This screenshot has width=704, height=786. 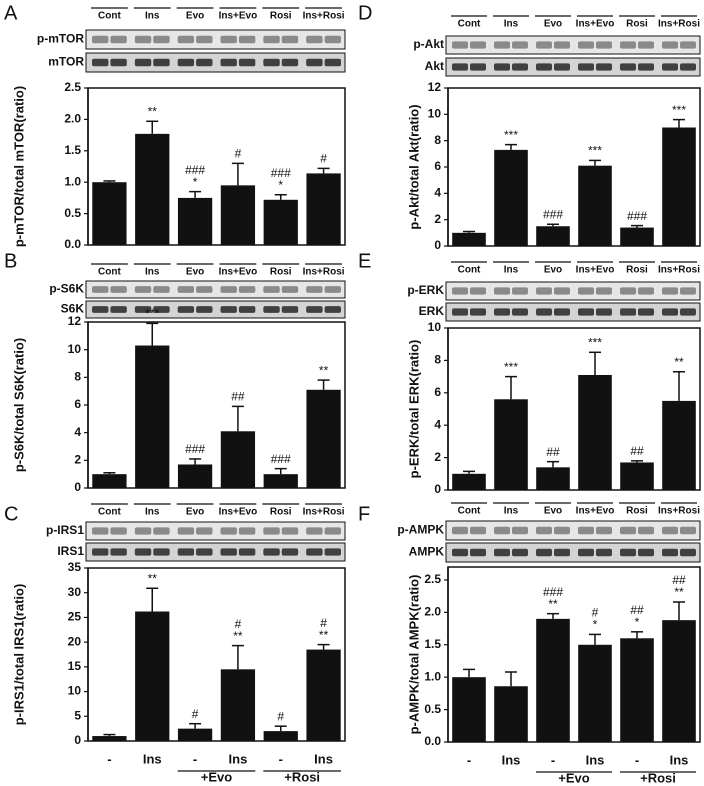 I want to click on significance: ***, so click(x=511, y=135).